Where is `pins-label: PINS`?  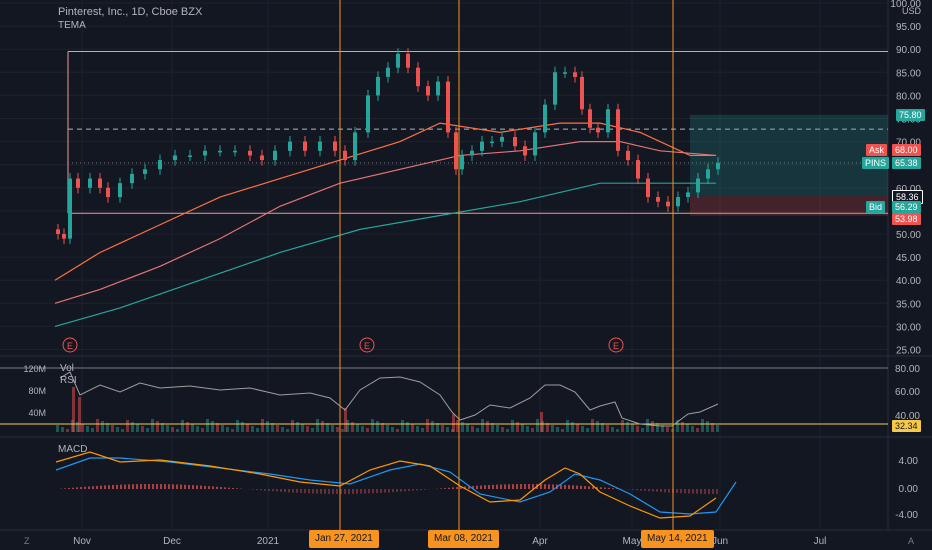 pins-label: PINS is located at coordinates (876, 163).